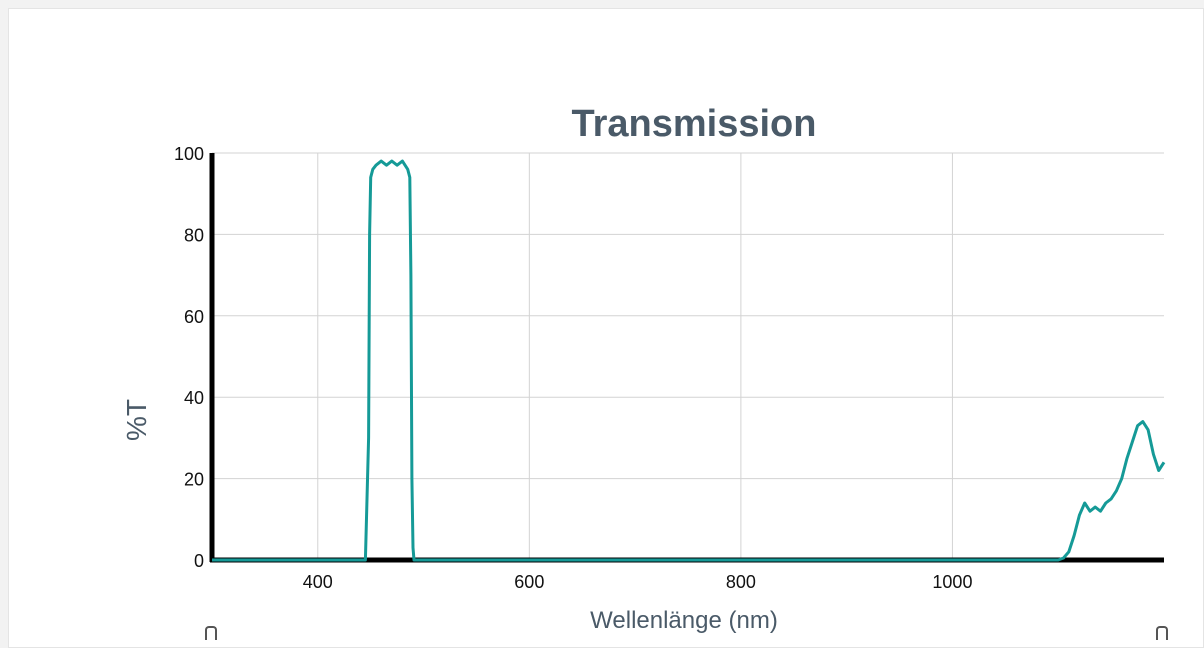 This screenshot has width=1204, height=648. Describe the element at coordinates (741, 582) in the screenshot. I see `x-tick-label: 800` at that location.